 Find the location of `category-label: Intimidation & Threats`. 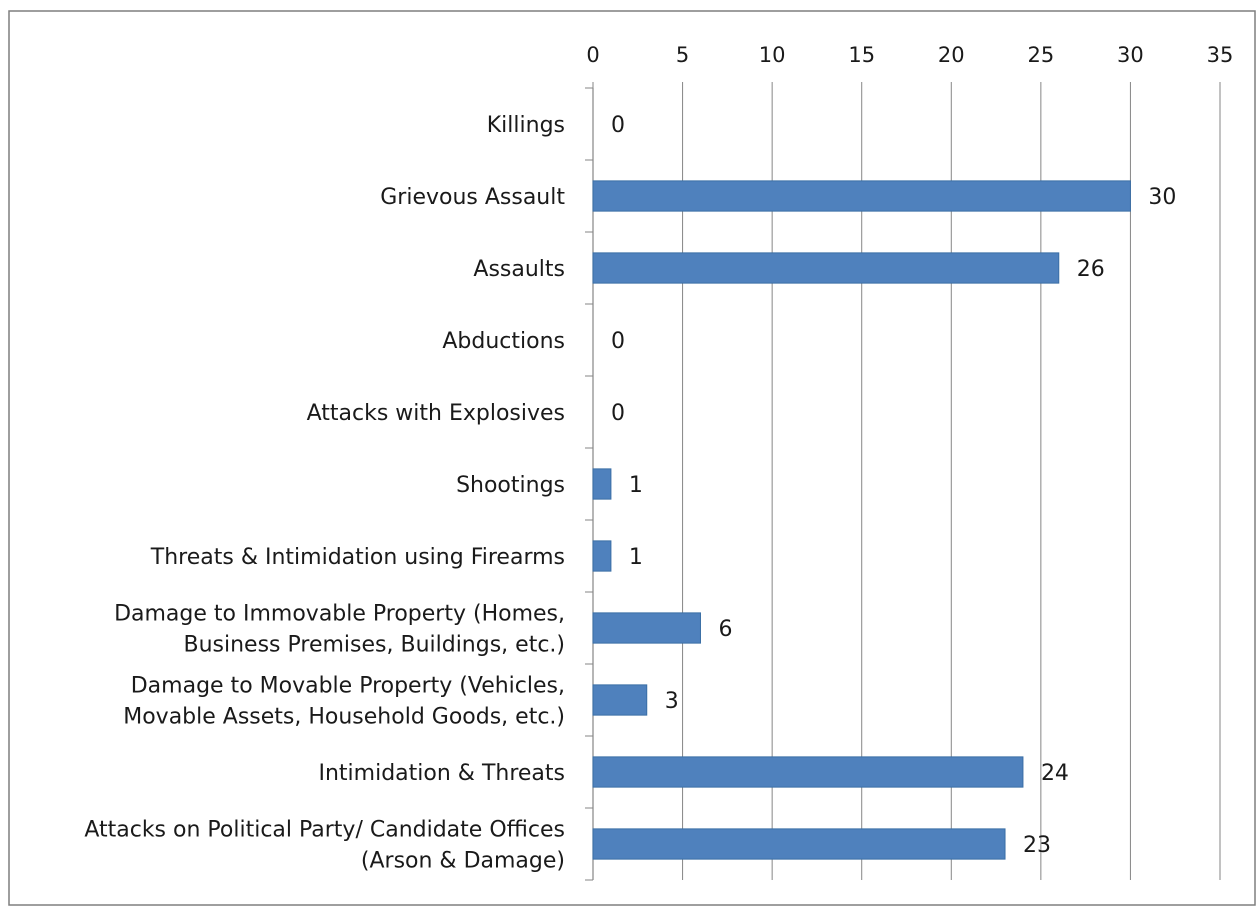

category-label: Intimidation & Threats is located at coordinates (442, 773).